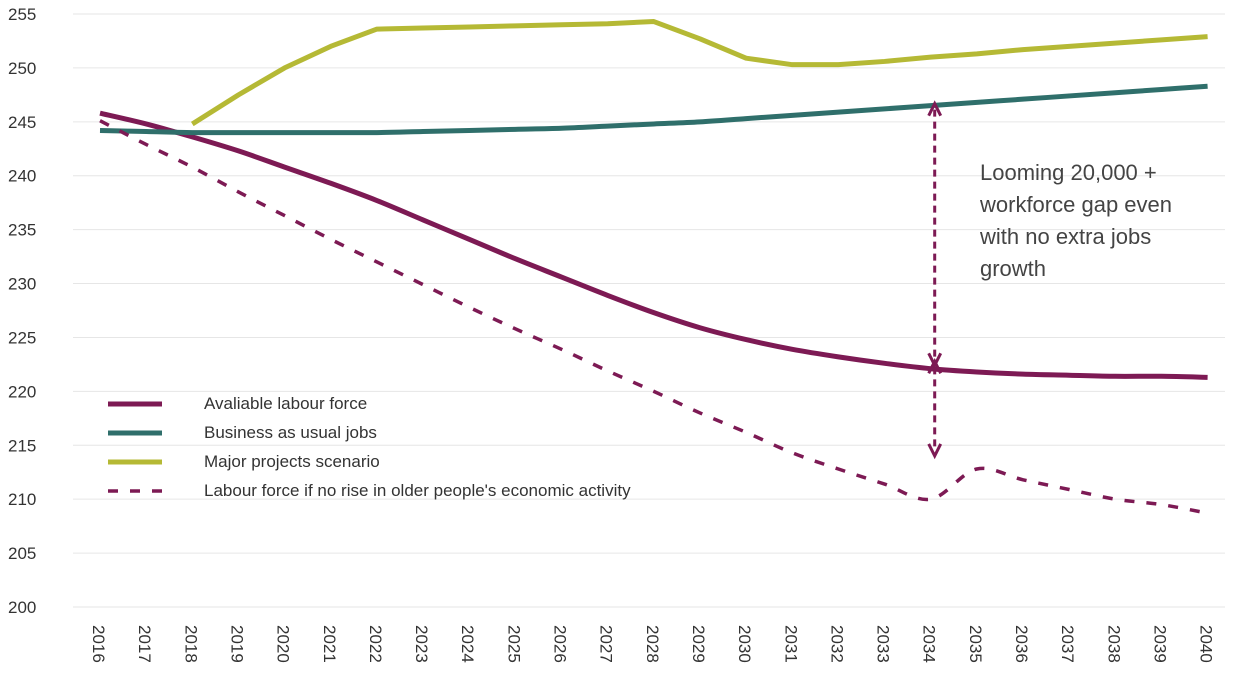  I want to click on x-tick-label: 2033, so click(883, 644).